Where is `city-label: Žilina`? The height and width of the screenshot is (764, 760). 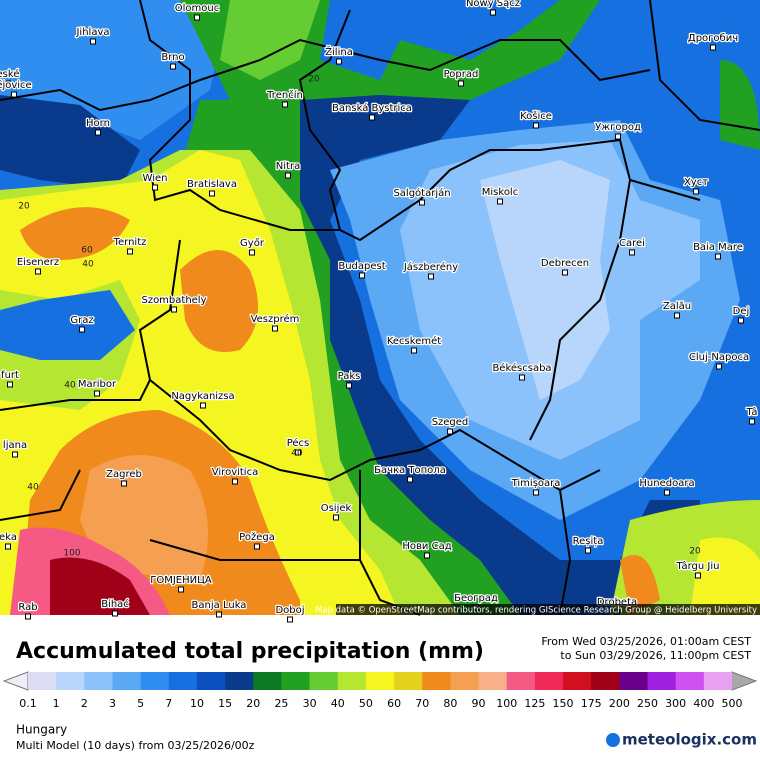 city-label: Žilina is located at coordinates (339, 51).